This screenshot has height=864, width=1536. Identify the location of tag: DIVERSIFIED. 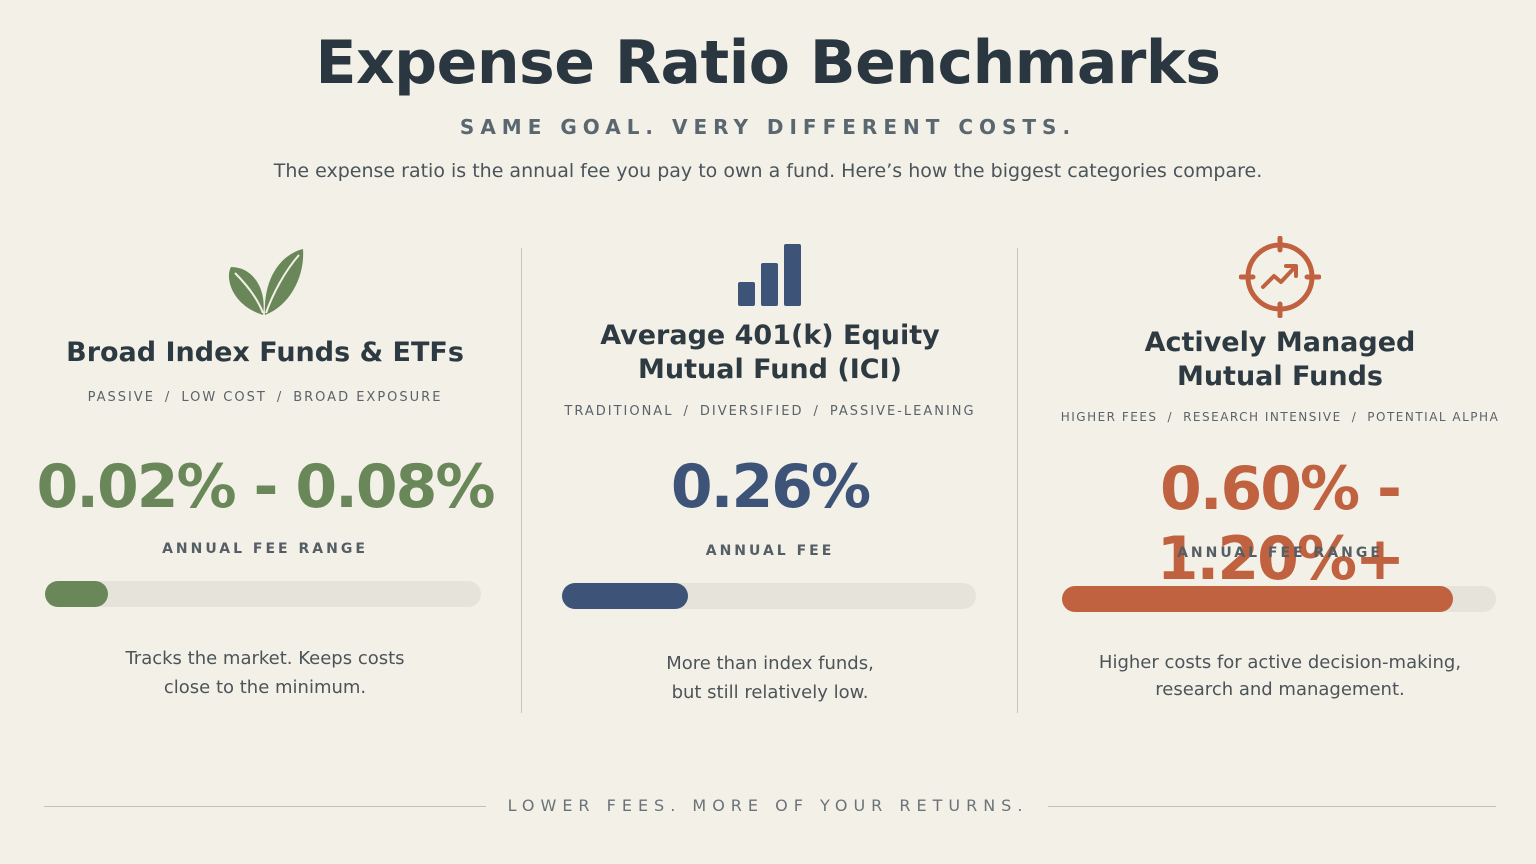
(751, 411).